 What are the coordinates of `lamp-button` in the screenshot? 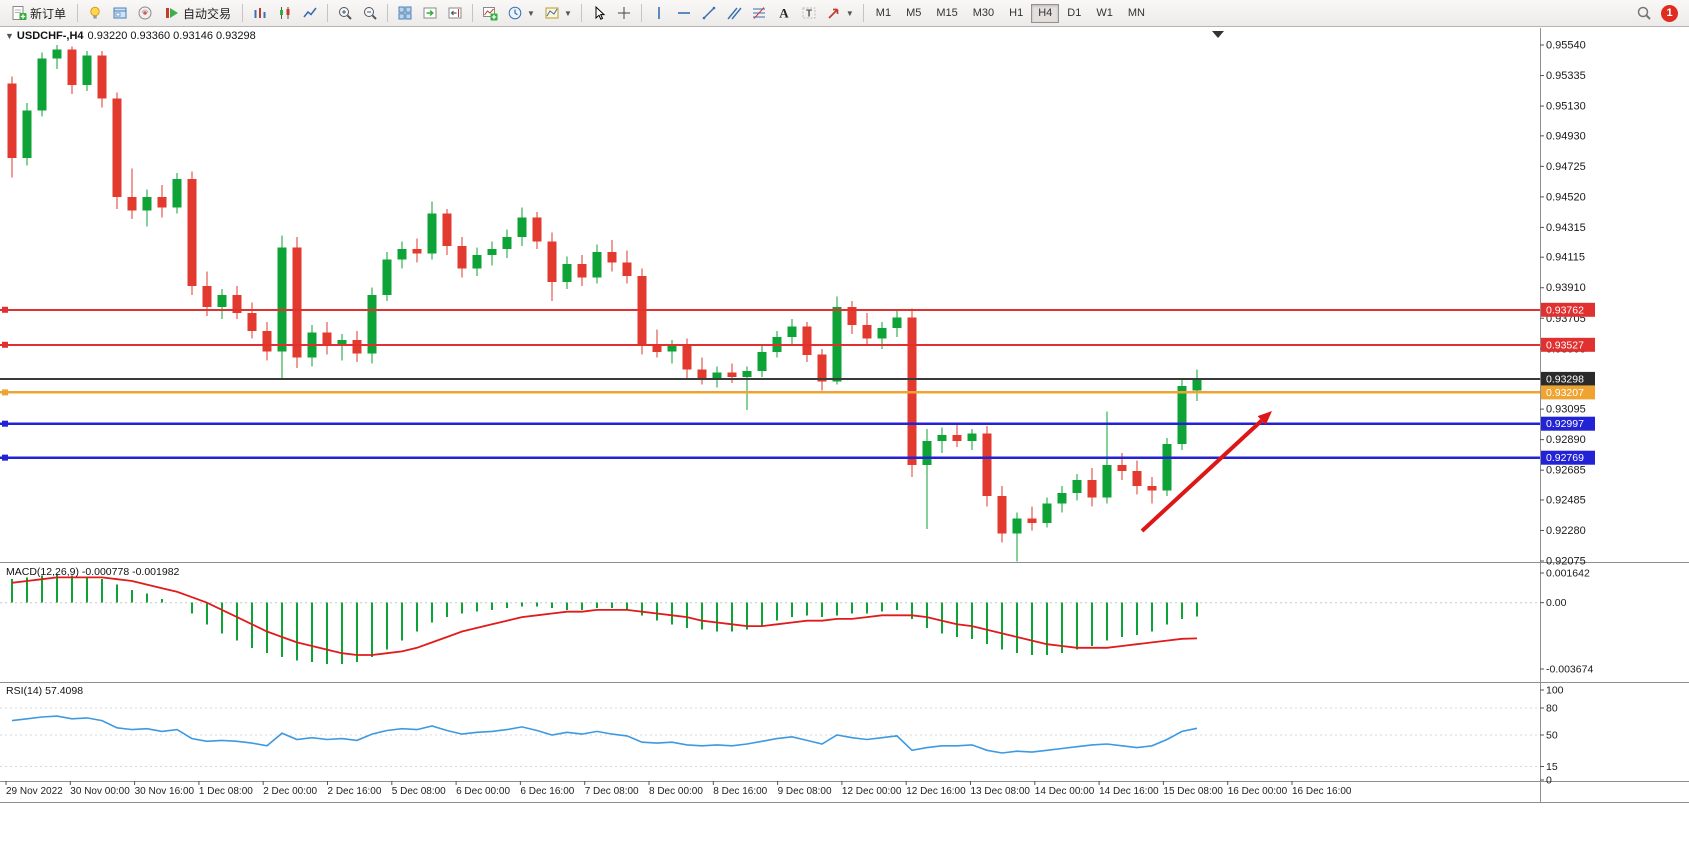 It's located at (95, 13).